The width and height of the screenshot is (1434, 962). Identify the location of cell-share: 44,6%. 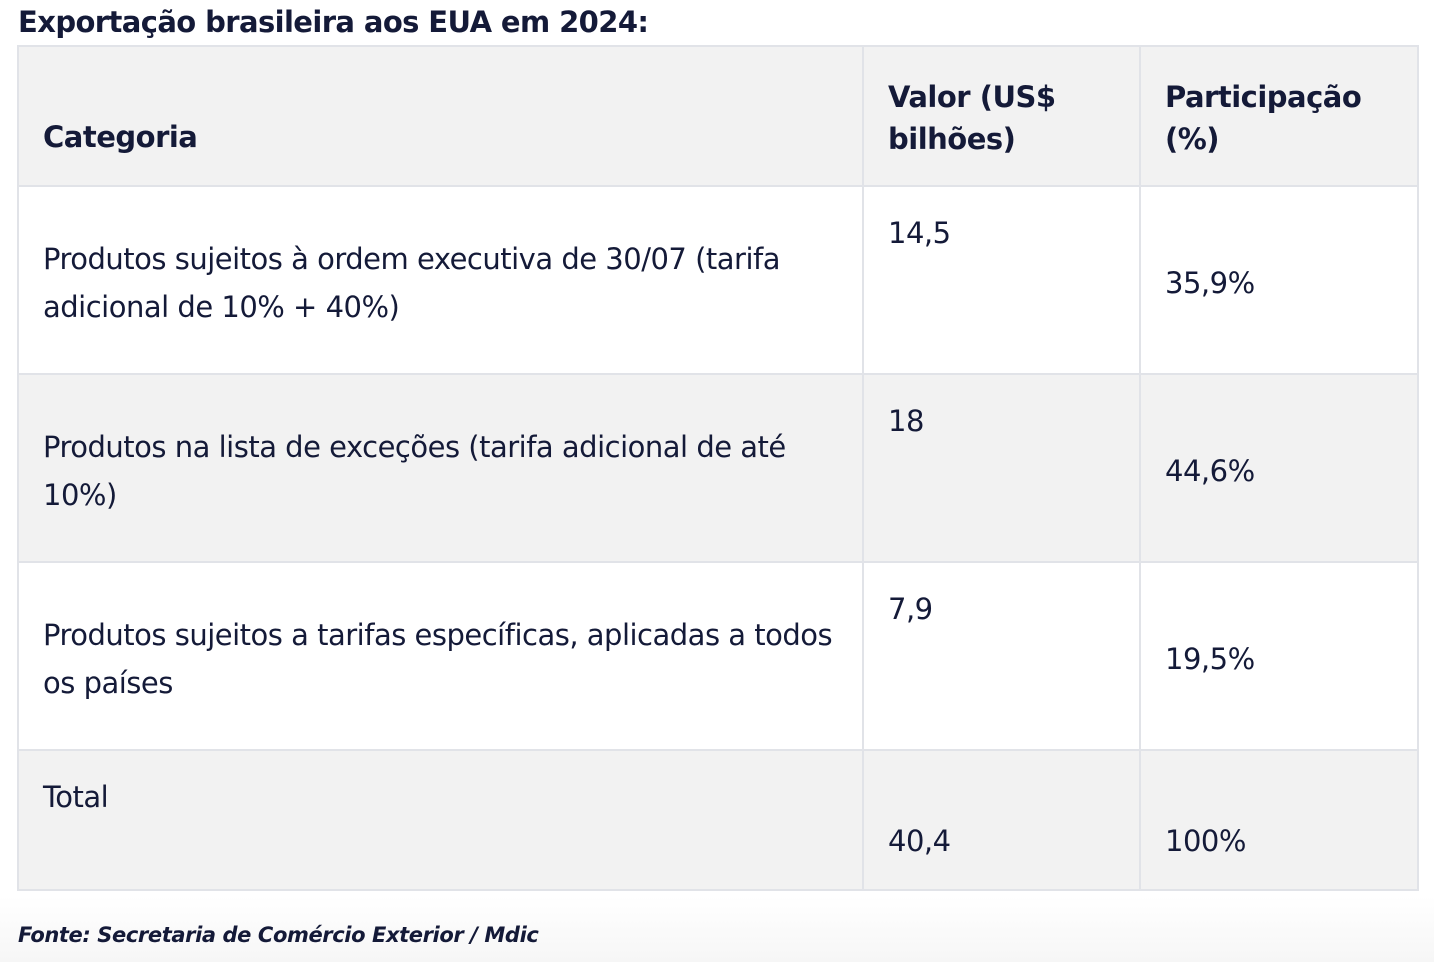
(1279, 468).